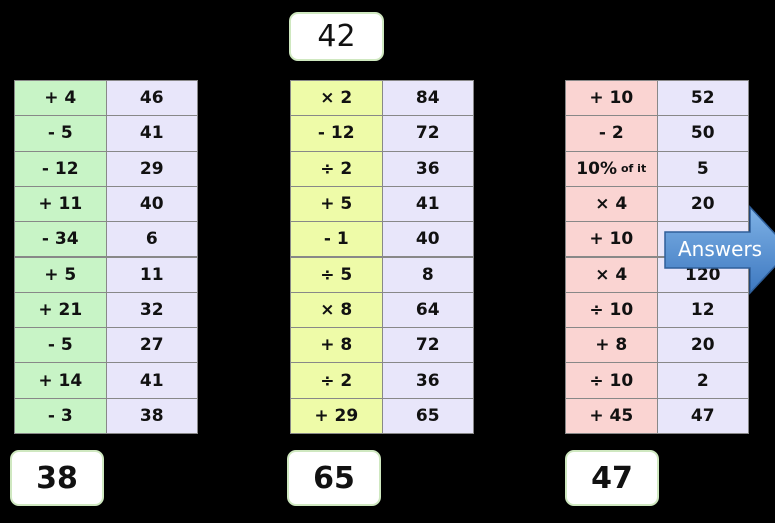 The image size is (775, 523). What do you see at coordinates (427, 415) in the screenshot?
I see `value-cell: 65` at bounding box center [427, 415].